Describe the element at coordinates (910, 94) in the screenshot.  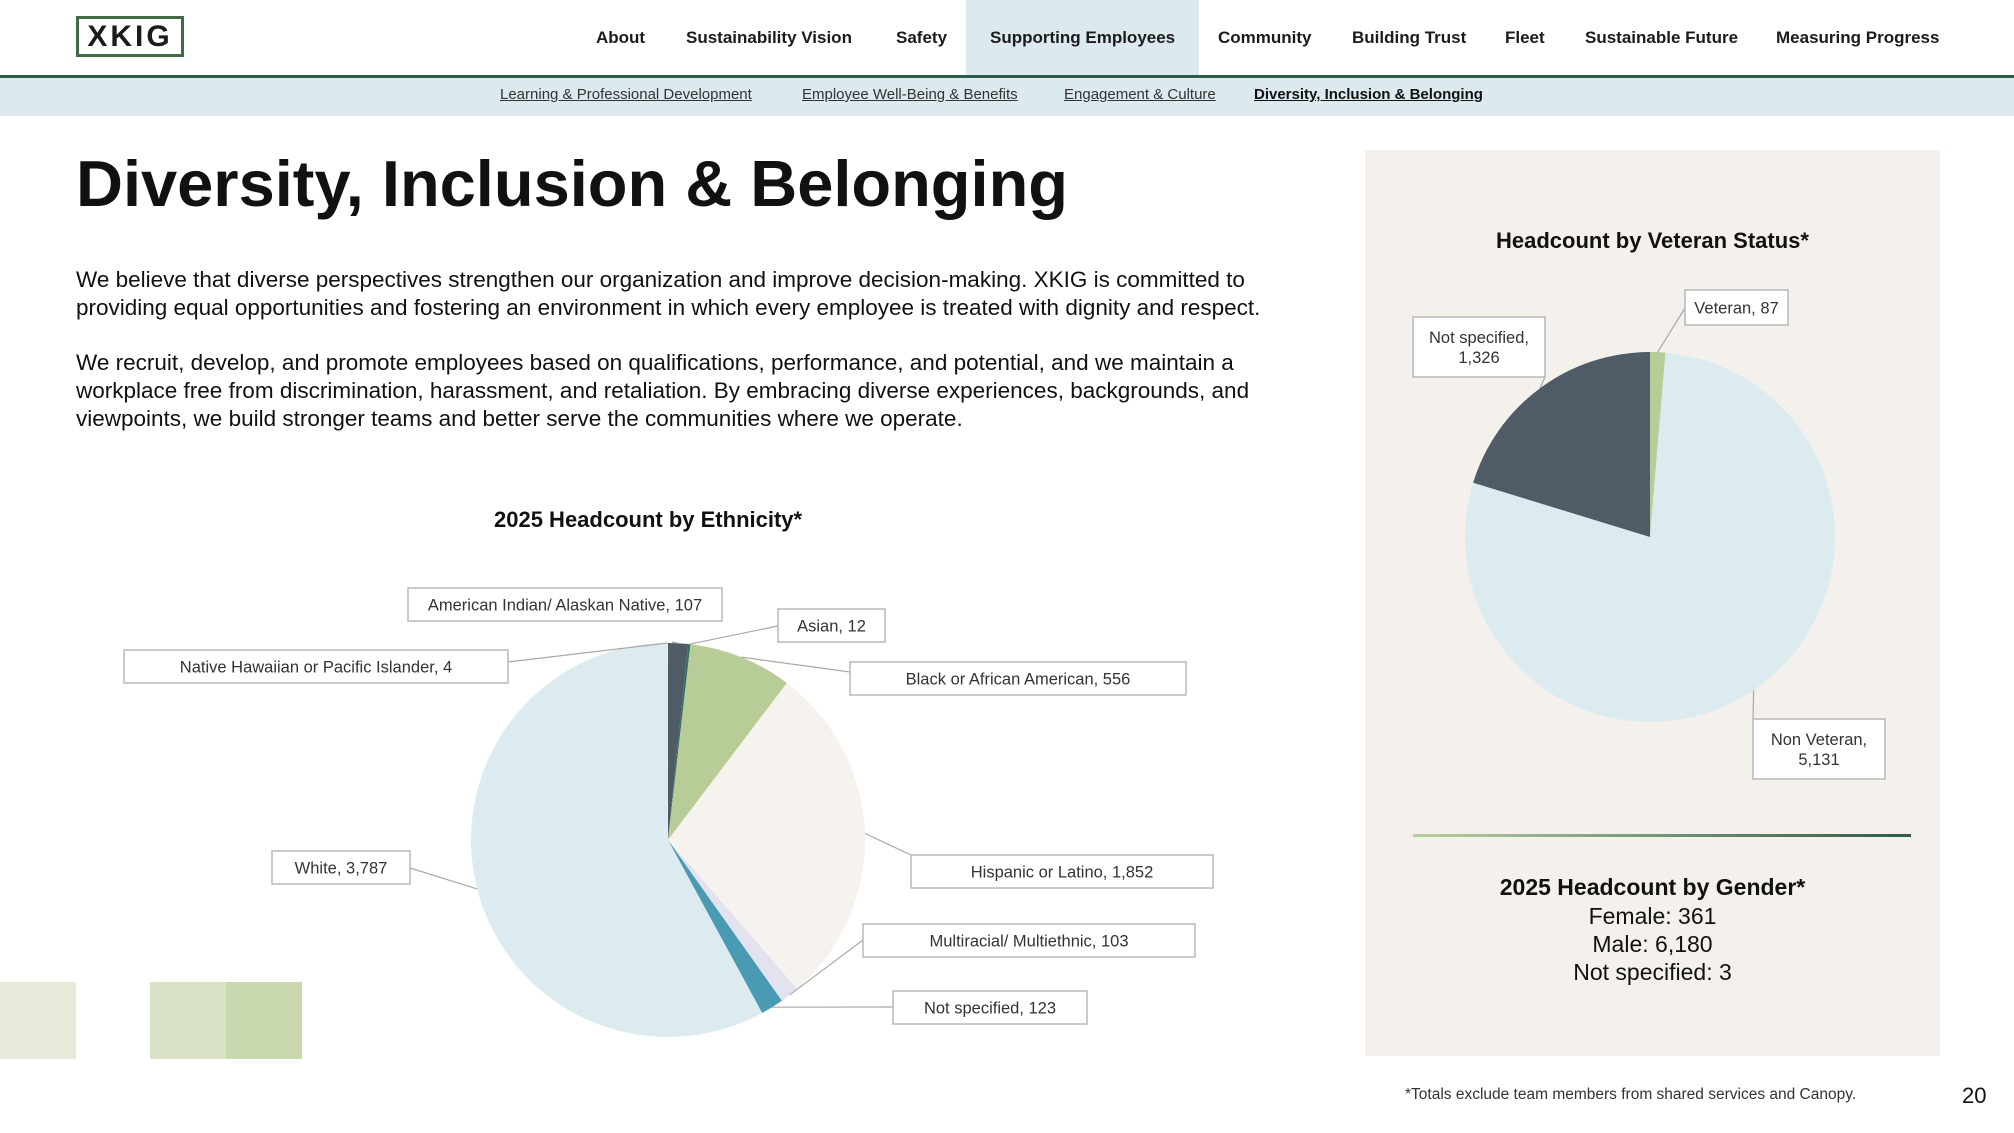
I see `subnav-wellbeing: Employee Well-Being & Benefits` at that location.